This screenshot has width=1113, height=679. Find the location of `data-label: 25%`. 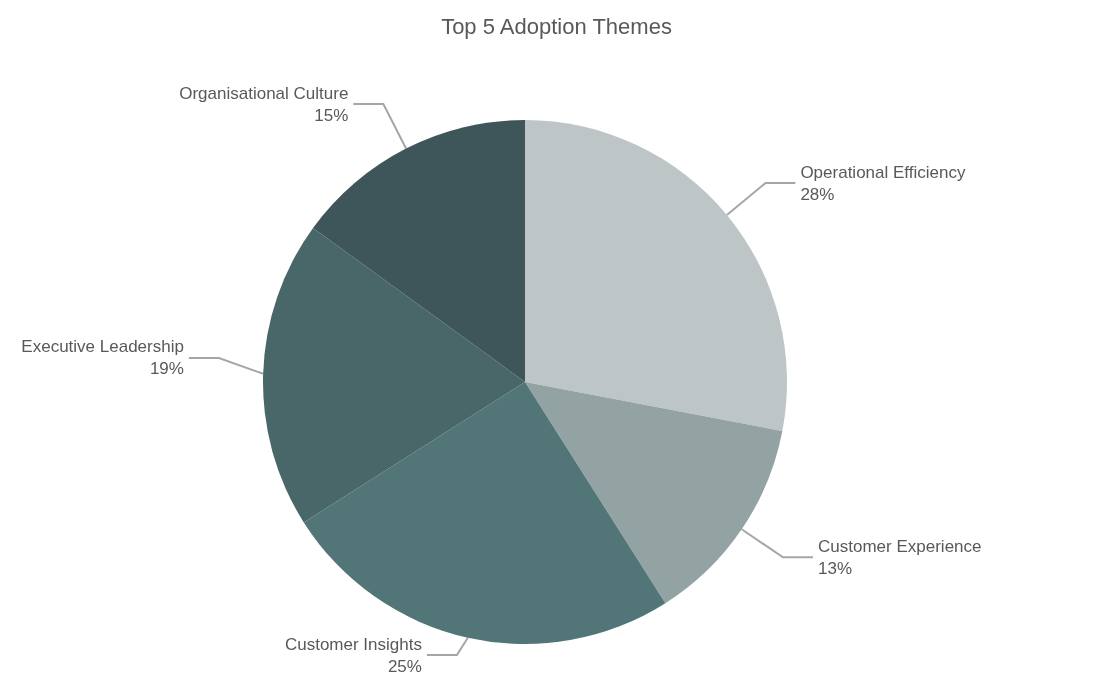

data-label: 25% is located at coordinates (404, 666).